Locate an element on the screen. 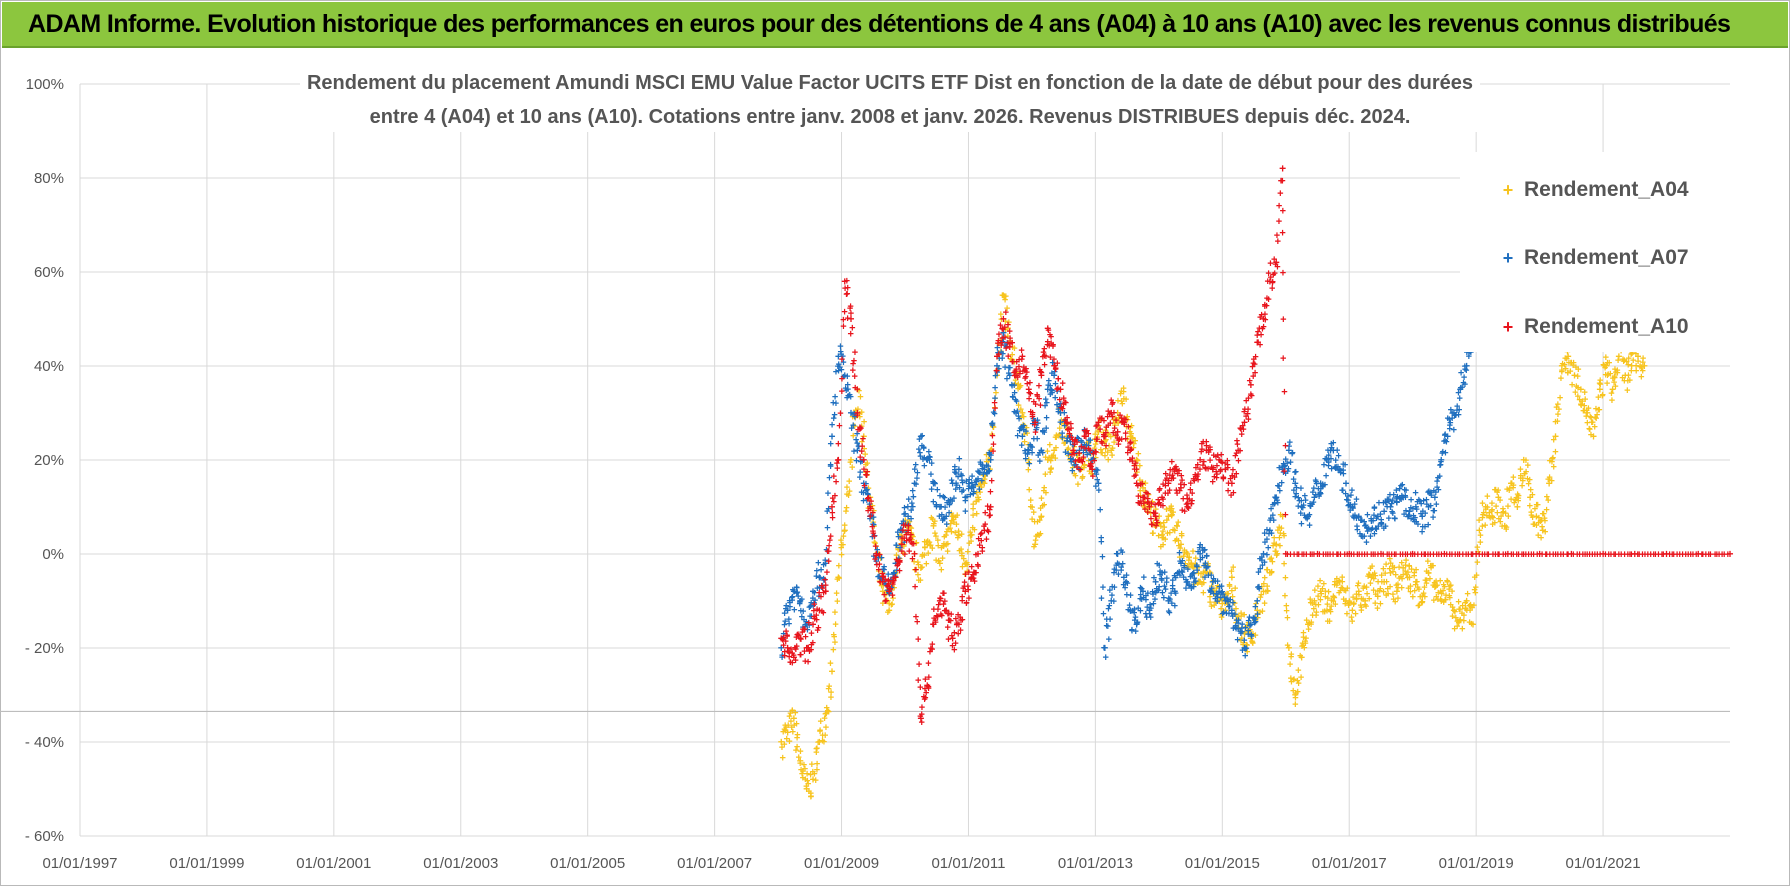 This screenshot has height=886, width=1790. x-tick-label-2: 01/01/2001 is located at coordinates (333, 863).